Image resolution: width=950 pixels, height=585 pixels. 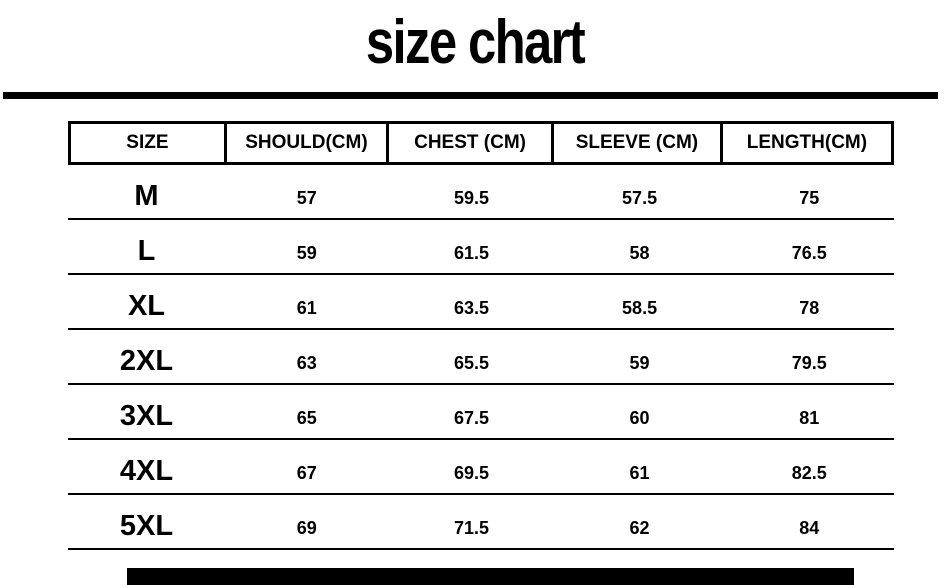 I want to click on chest-value: 69.5, so click(x=471, y=473).